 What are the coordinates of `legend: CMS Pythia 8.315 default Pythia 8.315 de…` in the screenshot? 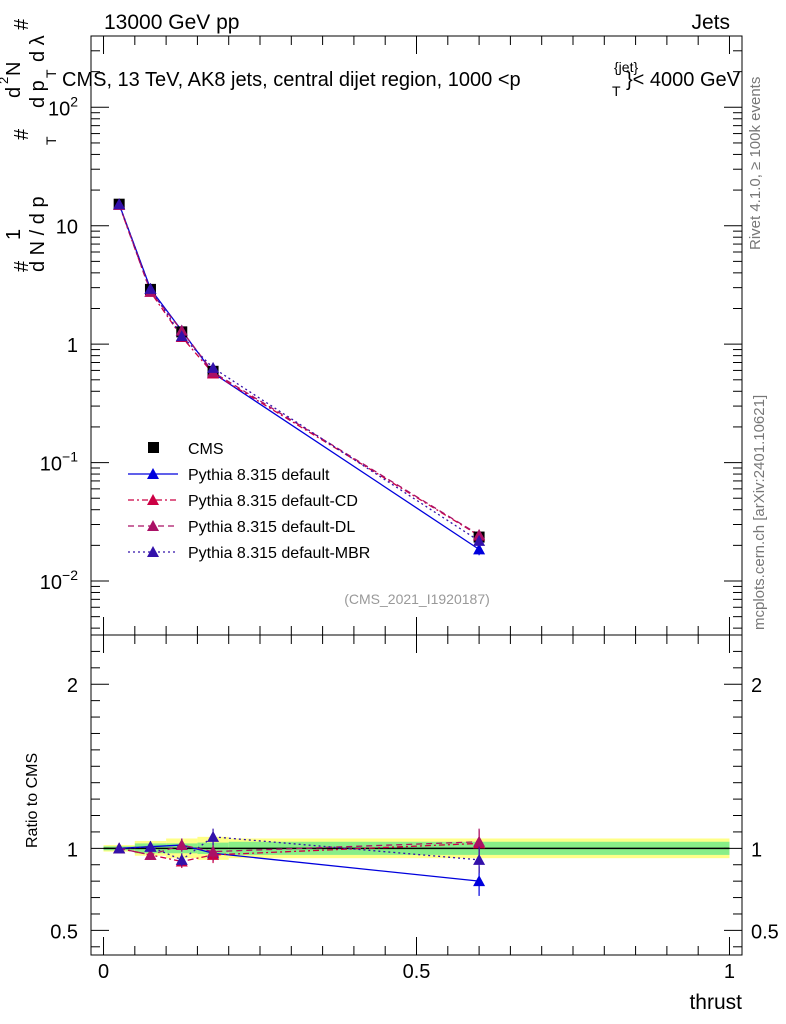 It's located at (249, 501).